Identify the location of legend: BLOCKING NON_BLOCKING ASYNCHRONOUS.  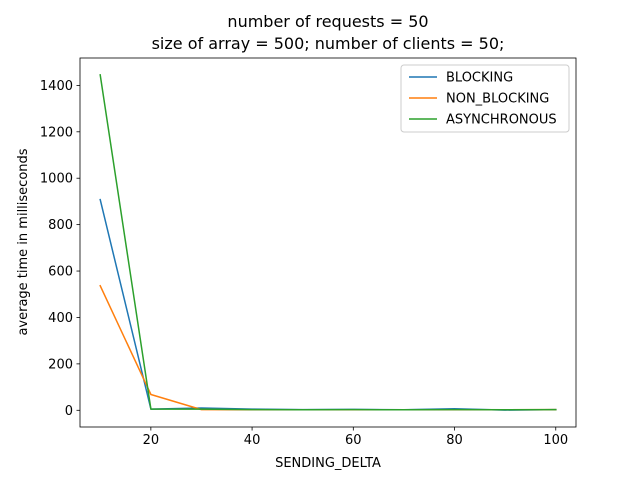
(485, 98).